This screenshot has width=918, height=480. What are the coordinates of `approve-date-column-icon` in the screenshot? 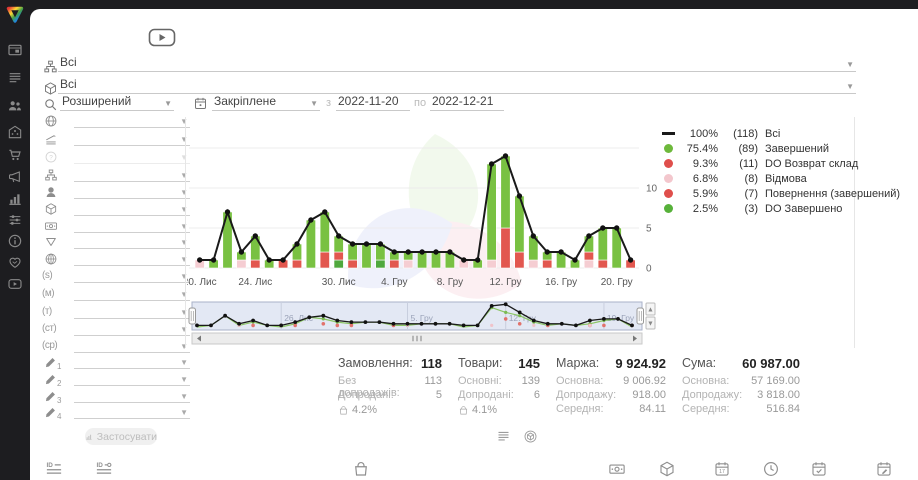 It's located at (819, 469).